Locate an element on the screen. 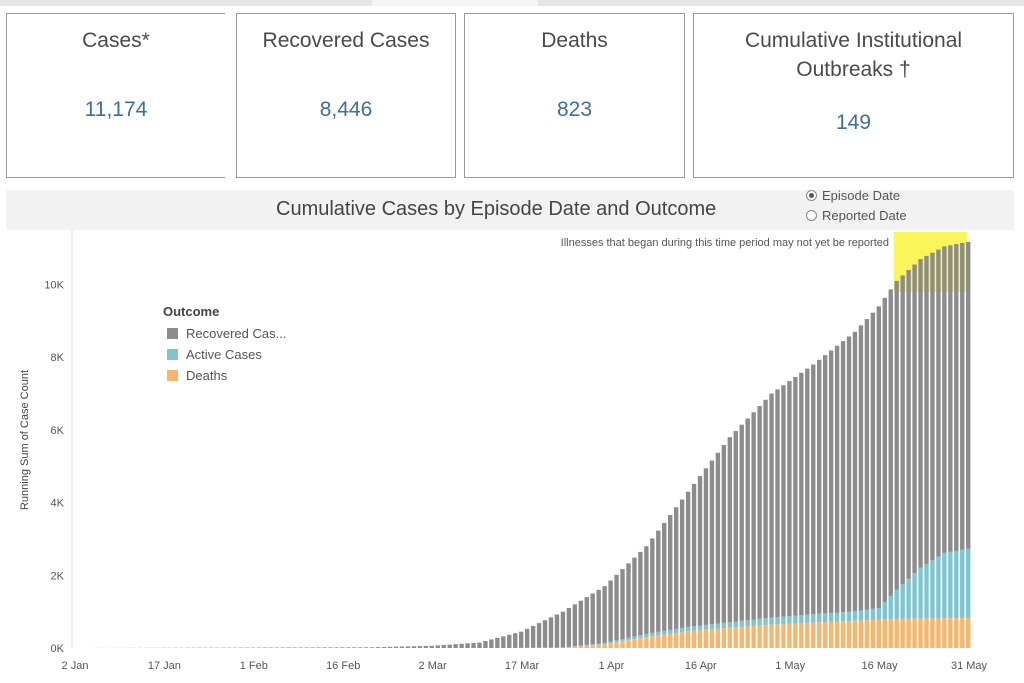 This screenshot has height=683, width=1024. x-tick-label: 1 Feb is located at coordinates (254, 666).